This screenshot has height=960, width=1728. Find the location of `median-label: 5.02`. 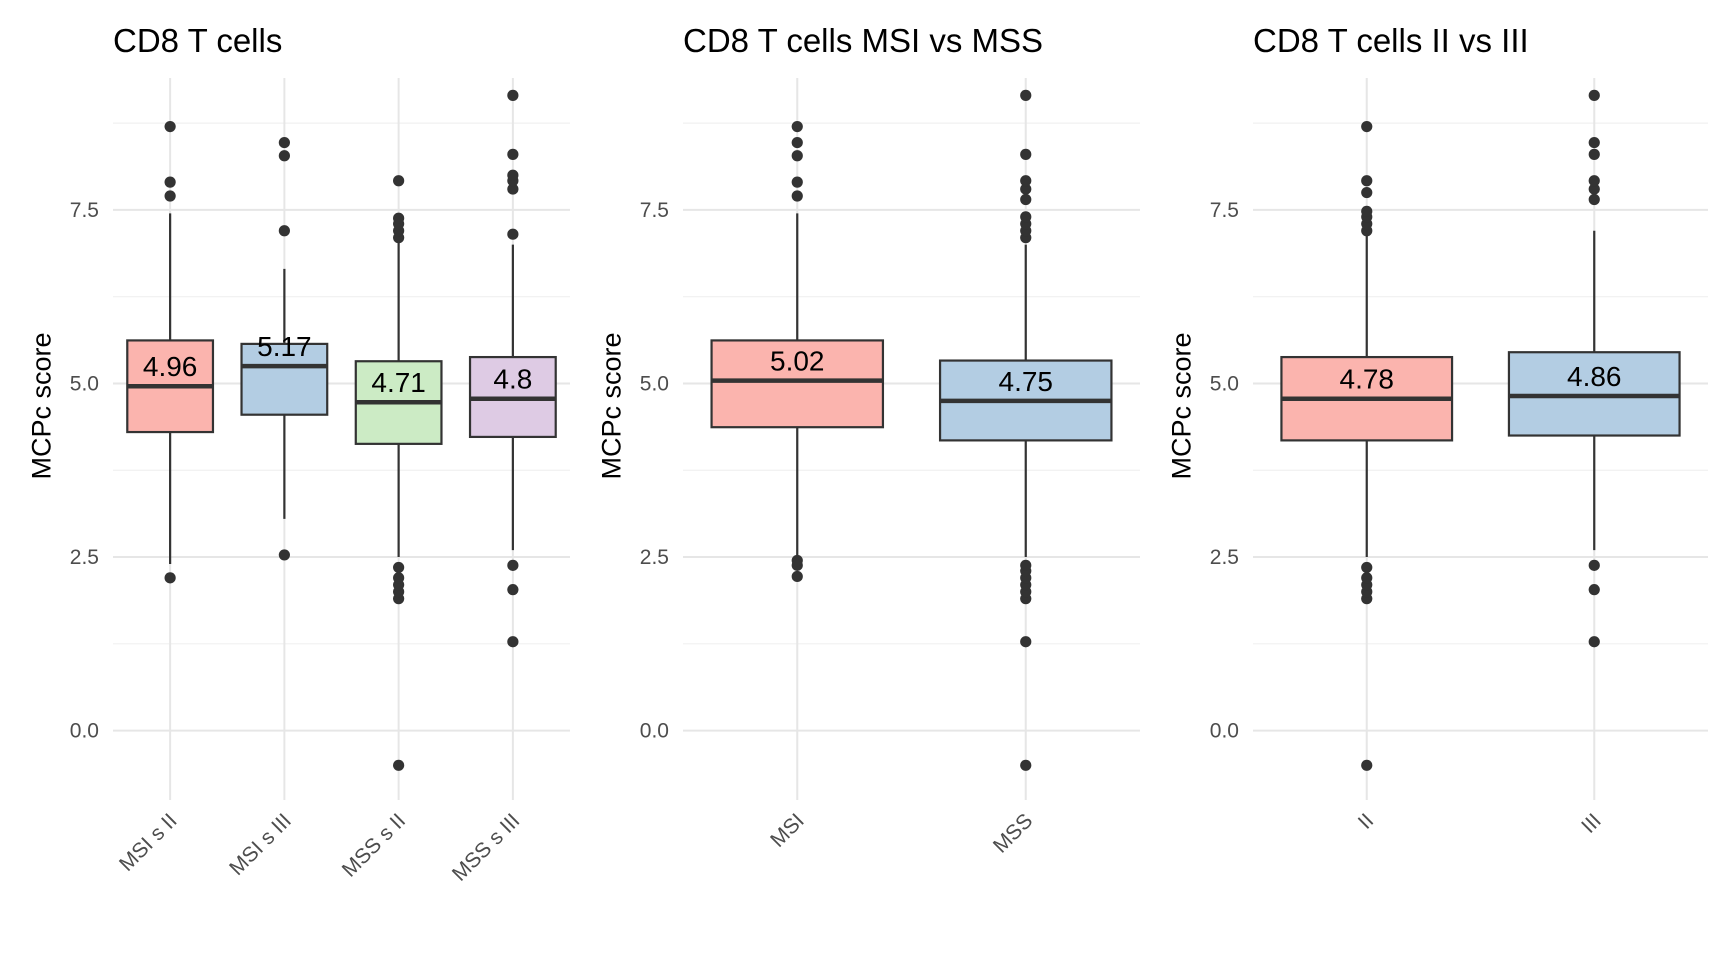

median-label: 5.02 is located at coordinates (797, 361).